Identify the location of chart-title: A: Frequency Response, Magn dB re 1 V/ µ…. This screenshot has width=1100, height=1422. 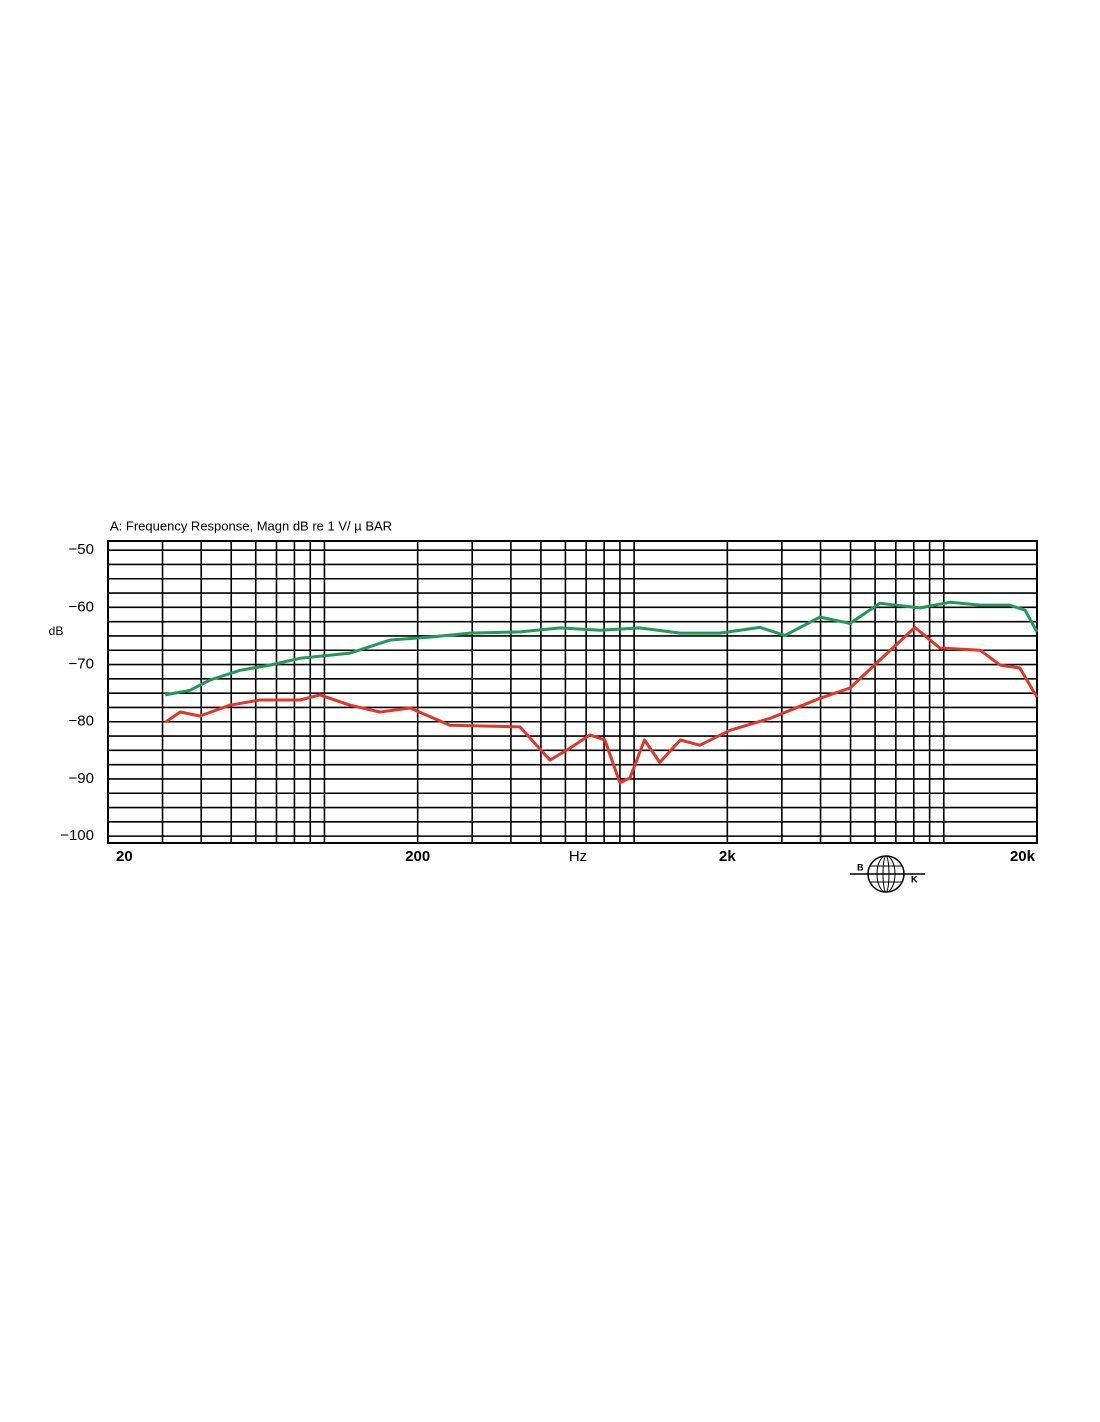
(251, 525).